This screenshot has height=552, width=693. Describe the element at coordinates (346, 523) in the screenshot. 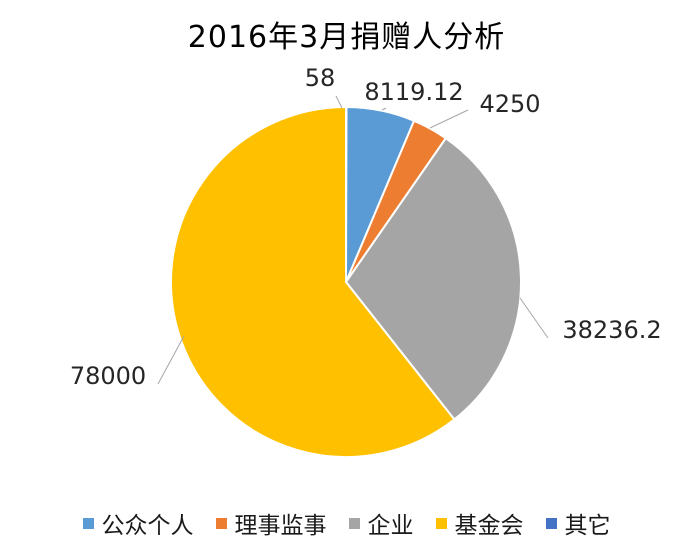

I see `chart-legend: 公众个人 理事监事 企业 基金会 其它` at that location.